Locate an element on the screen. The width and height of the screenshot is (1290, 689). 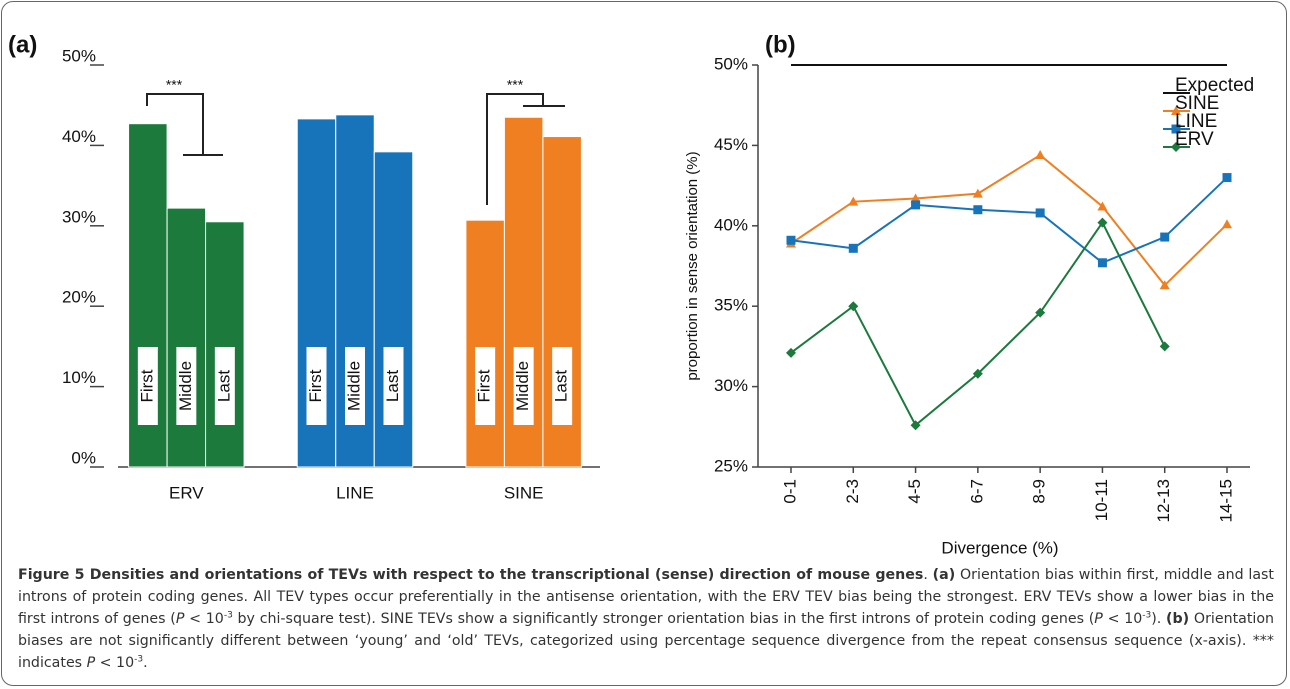
x-tick-label: 2-3 is located at coordinates (852, 491).